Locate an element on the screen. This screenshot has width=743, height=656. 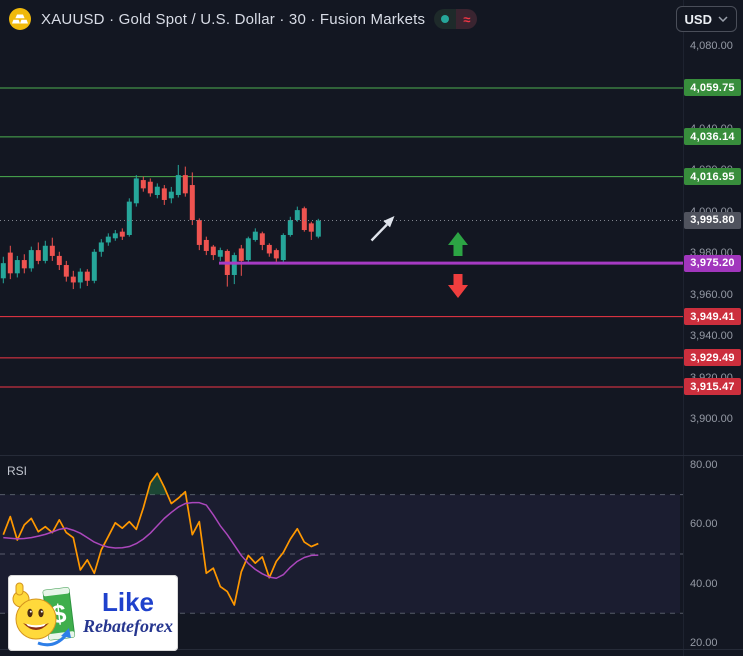
pane-separator is located at coordinates (371, 455).